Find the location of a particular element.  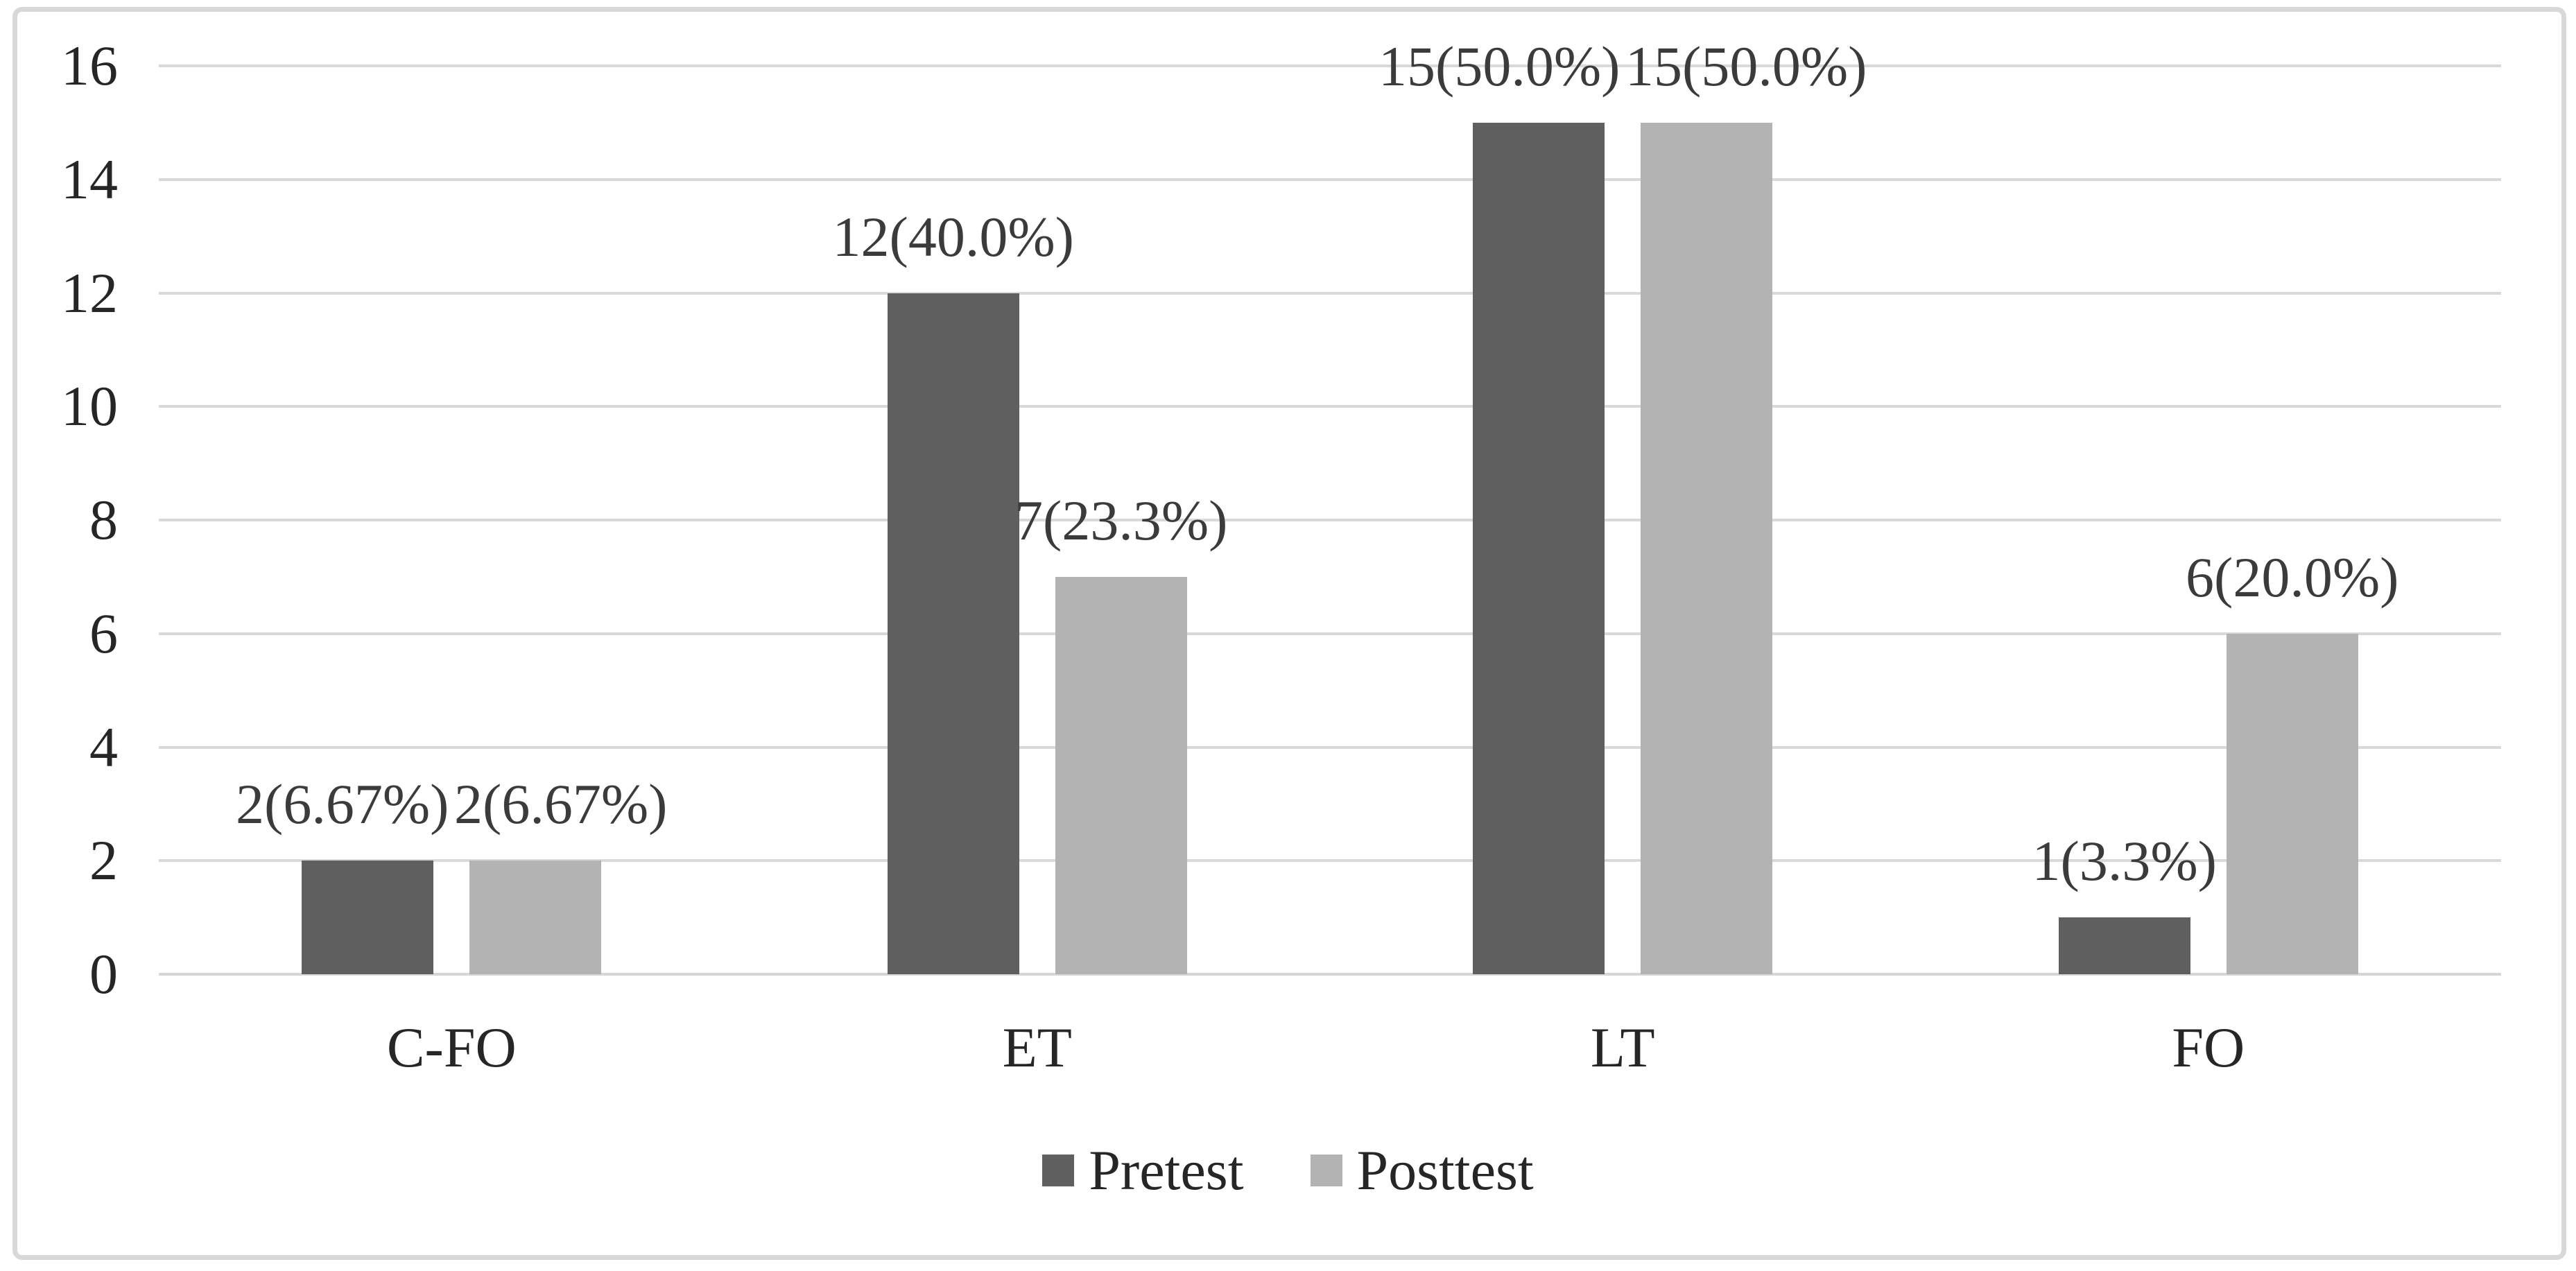

data-label-posttest-c-fo: 2(6.67%) is located at coordinates (561, 804).